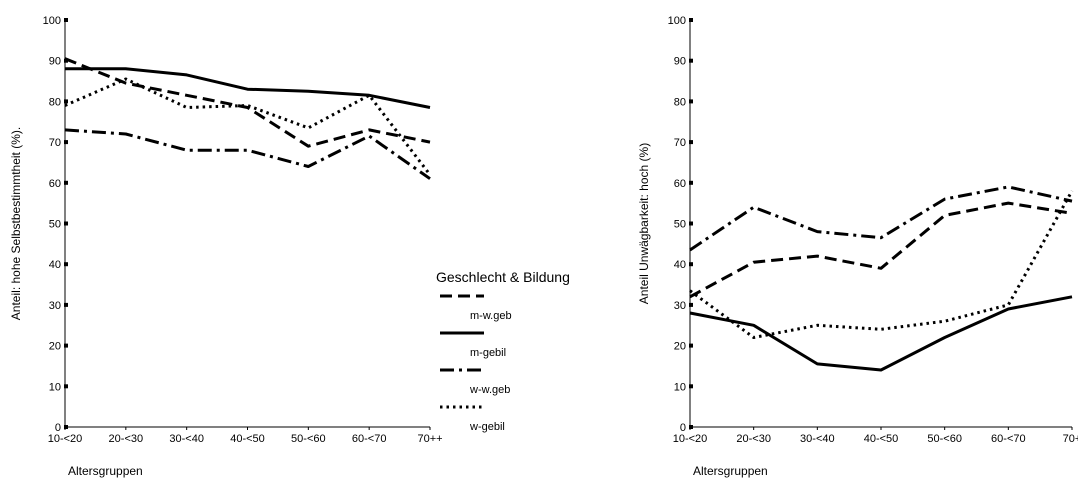 Image resolution: width=1078 pixels, height=490 pixels. I want to click on y-axis-title: Anteil Unwägbarkeit: hoch (%), so click(644, 223).